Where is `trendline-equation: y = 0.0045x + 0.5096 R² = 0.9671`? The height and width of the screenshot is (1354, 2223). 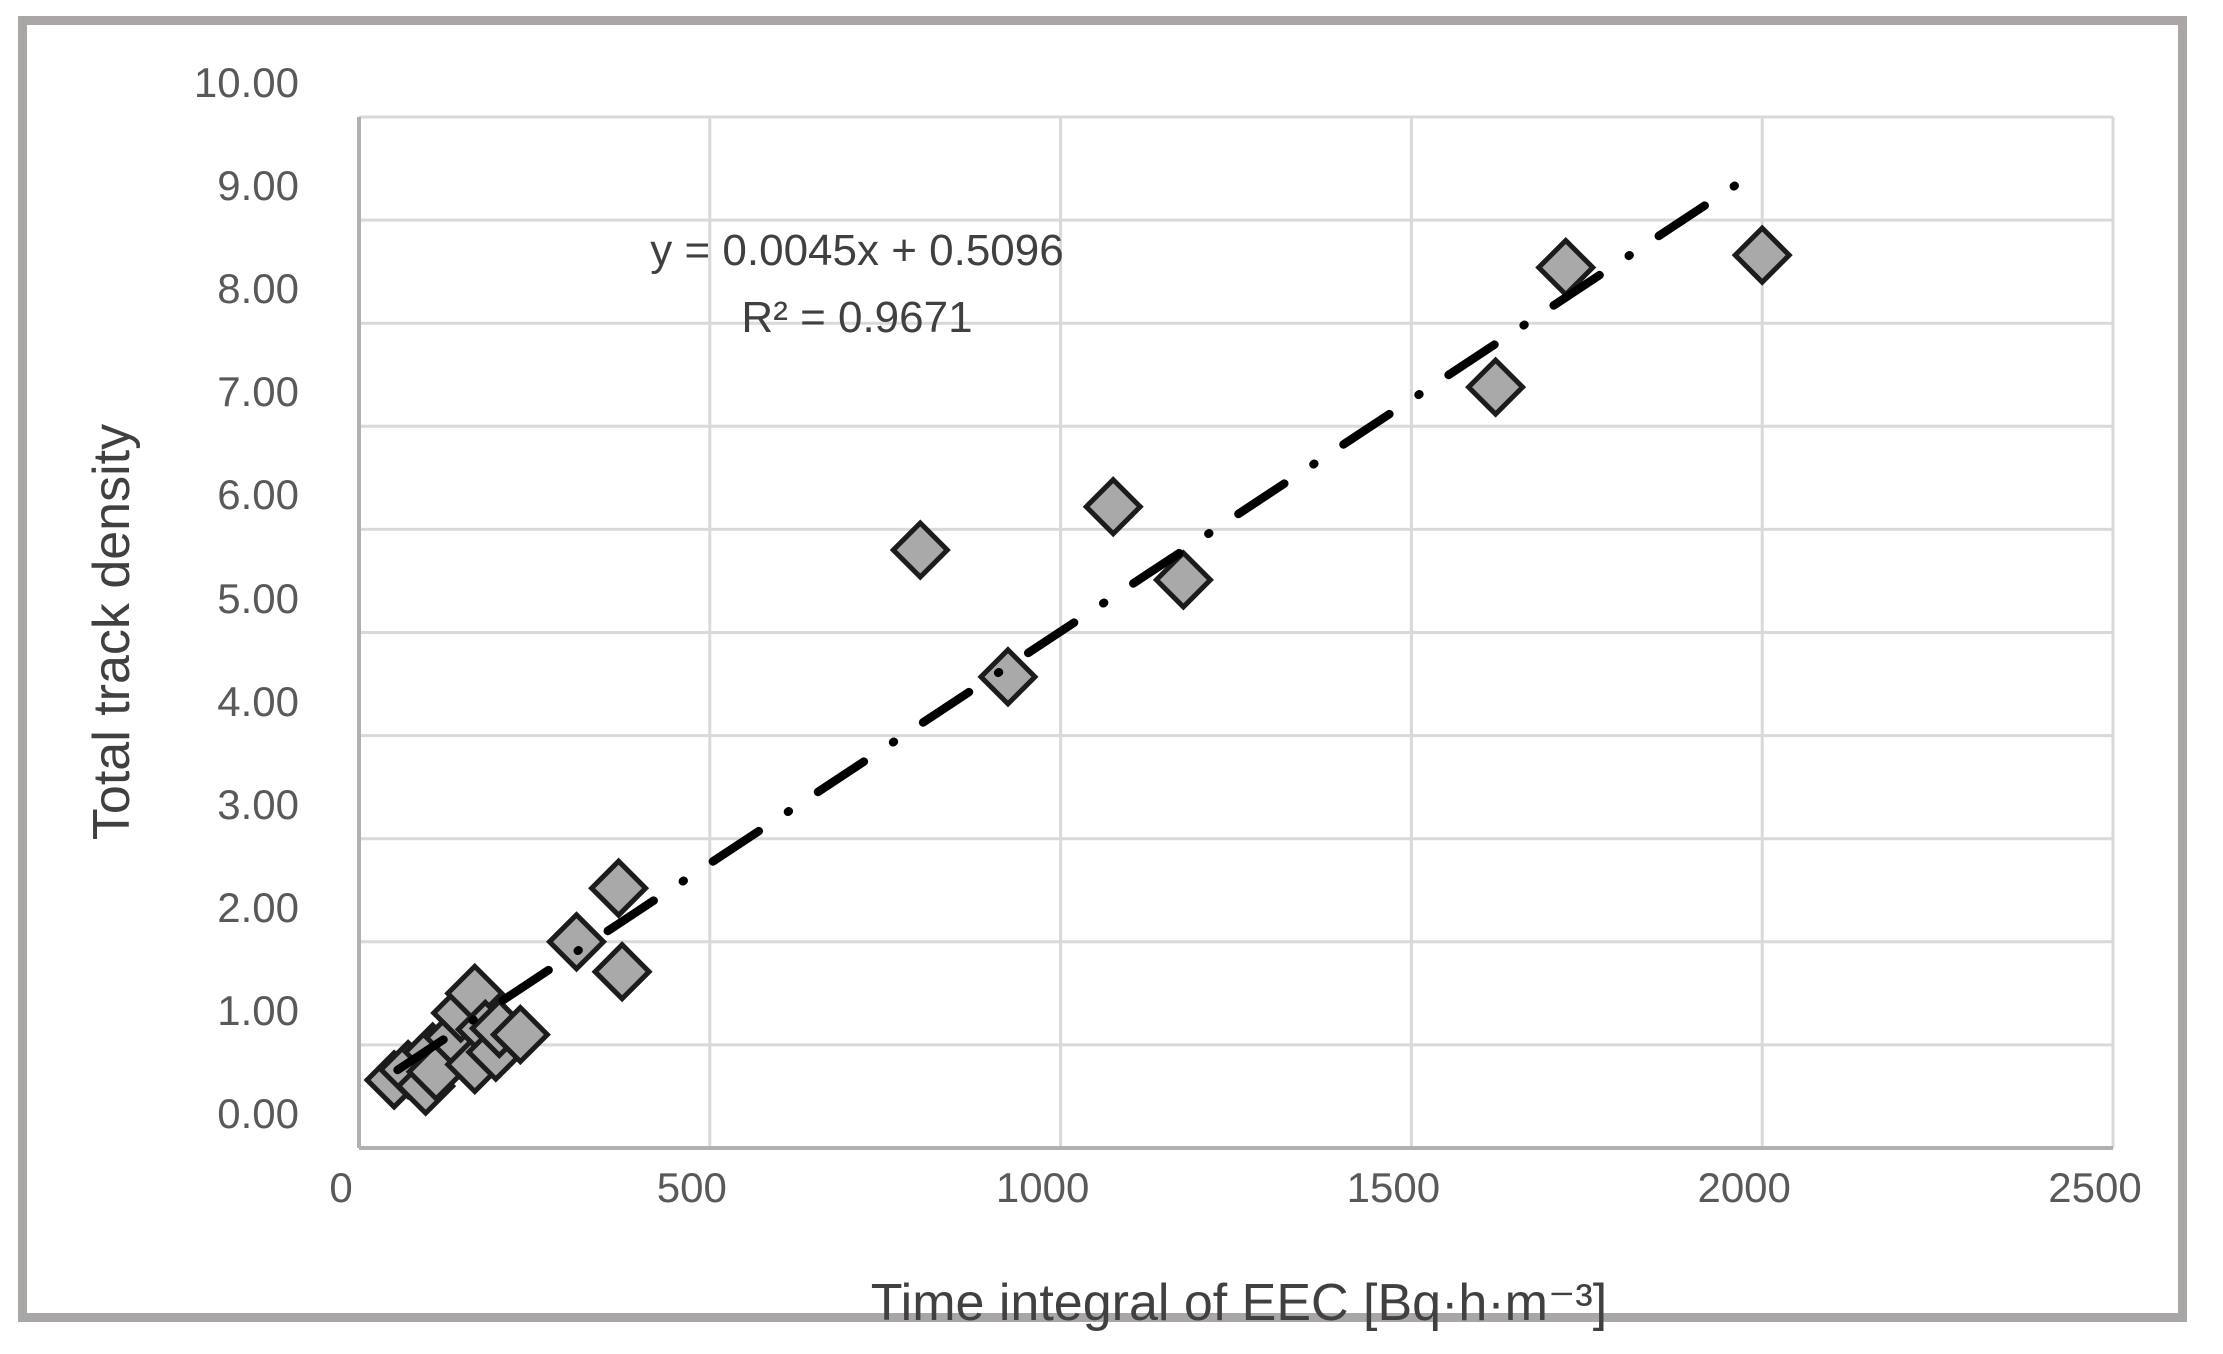 trendline-equation: y = 0.0045x + 0.5096 R² = 0.9671 is located at coordinates (856, 284).